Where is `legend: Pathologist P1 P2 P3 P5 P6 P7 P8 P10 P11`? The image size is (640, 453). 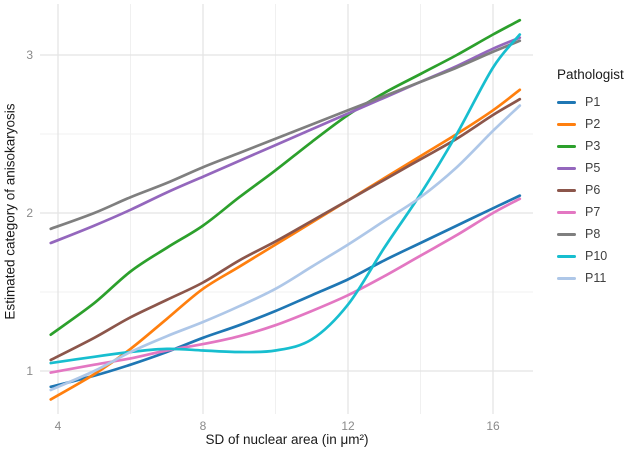
legend: Pathologist P1 P2 P3 P5 P6 P7 P8 P10 P11 is located at coordinates (598, 177).